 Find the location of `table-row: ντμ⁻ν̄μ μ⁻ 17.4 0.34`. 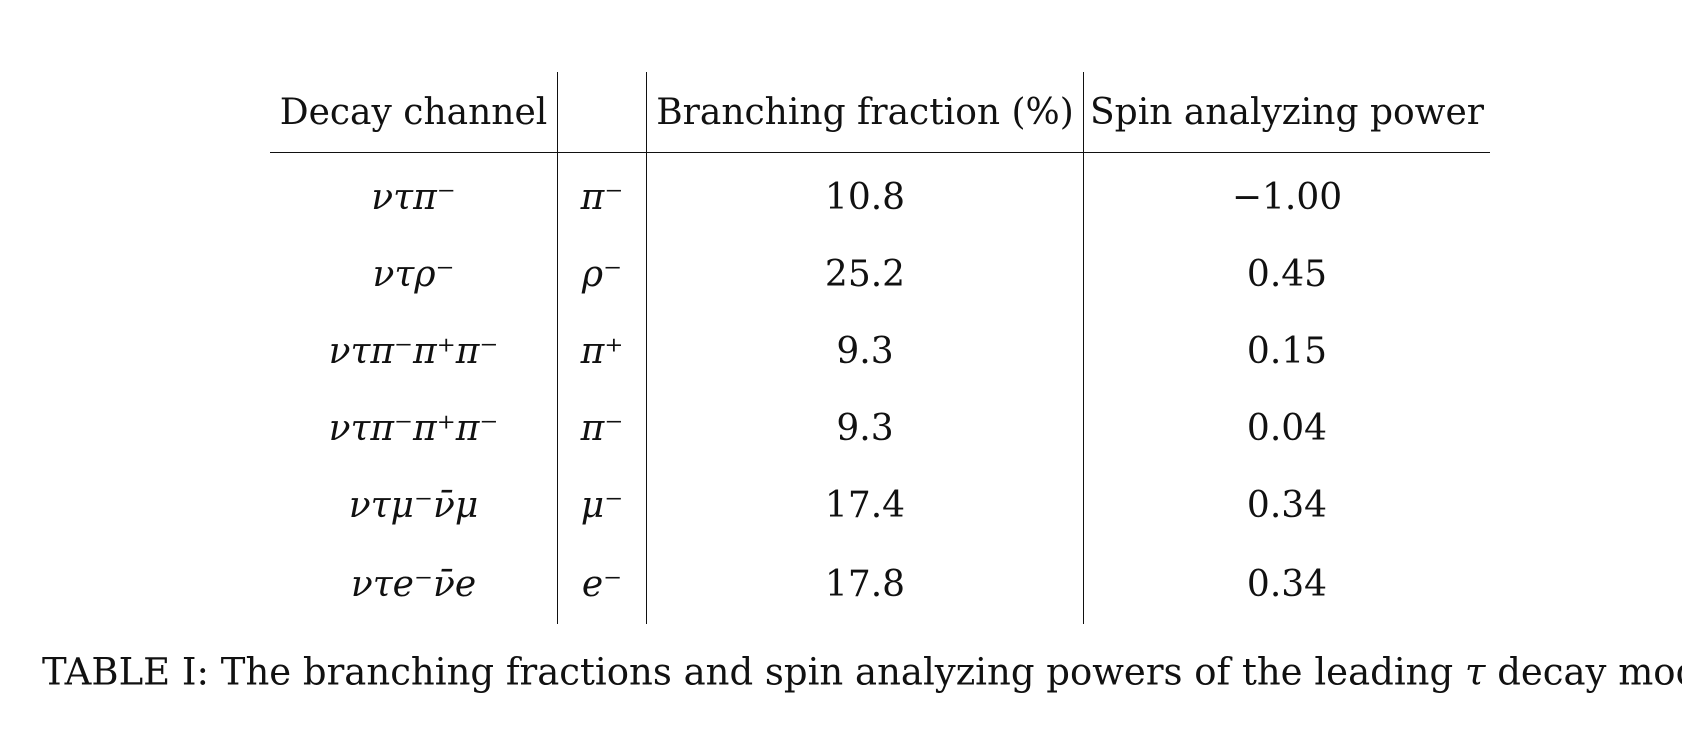

table-row: ντμ⁻ν̄μ μ⁻ 17.4 0.34 is located at coordinates (880, 505).